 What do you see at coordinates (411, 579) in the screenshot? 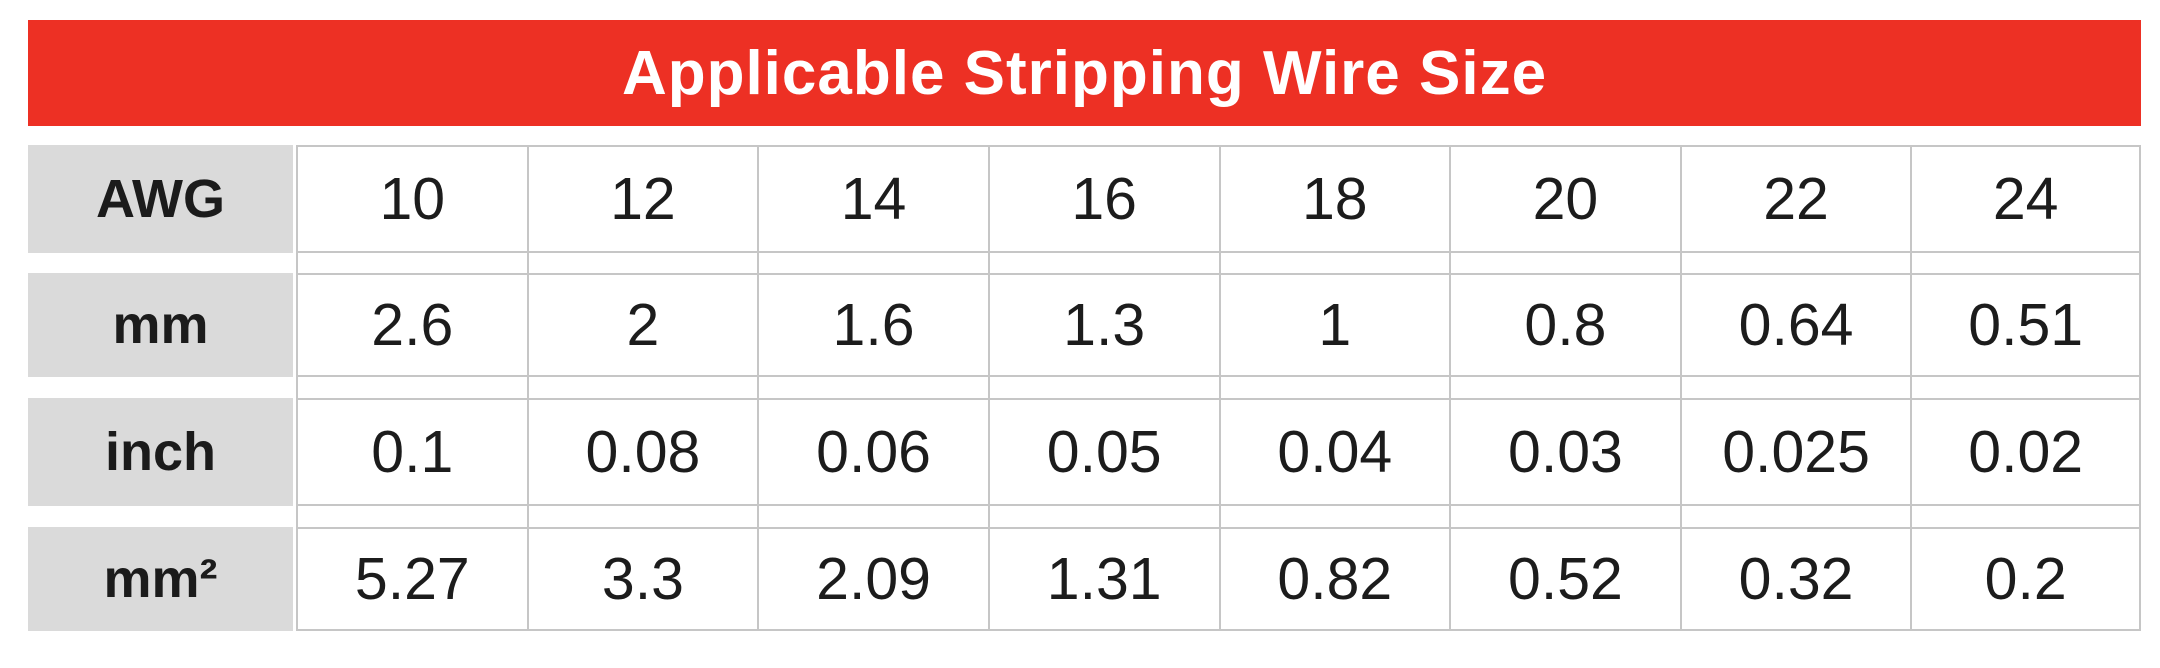
I see `table-cell-mm2-10: 5.27` at bounding box center [411, 579].